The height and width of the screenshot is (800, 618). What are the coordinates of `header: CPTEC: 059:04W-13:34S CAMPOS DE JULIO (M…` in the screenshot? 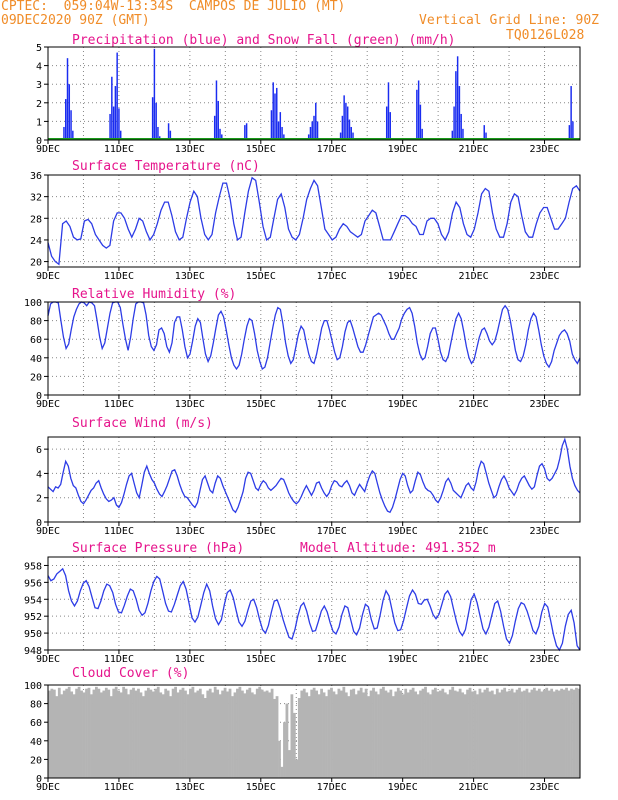 It's located at (309, 24).